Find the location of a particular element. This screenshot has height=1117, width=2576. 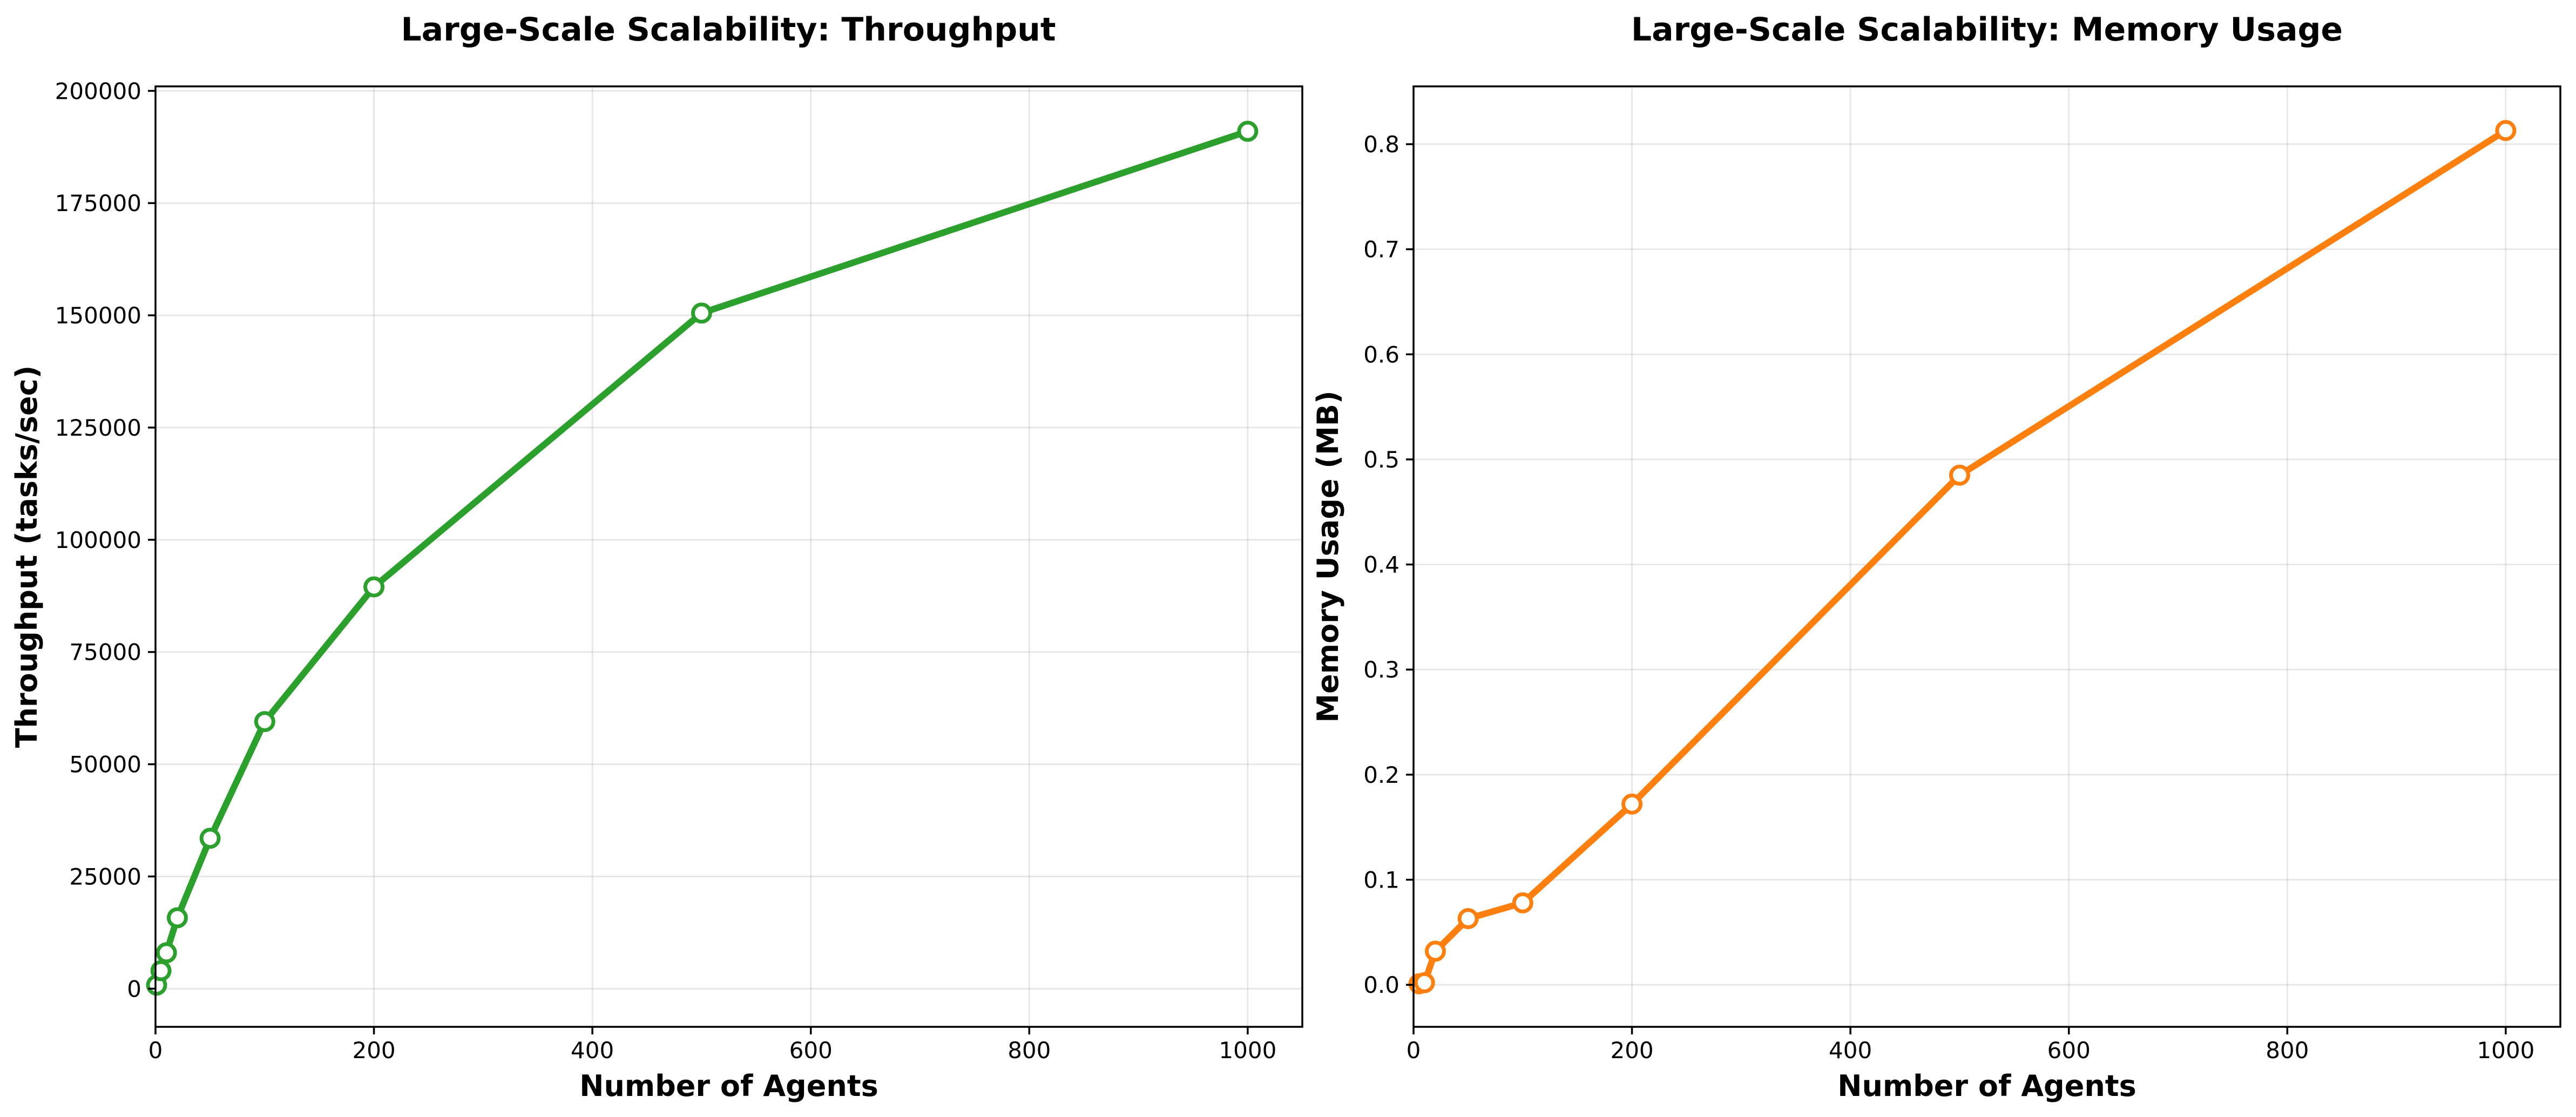

y-tick-label: 0.7 is located at coordinates (1381, 249).